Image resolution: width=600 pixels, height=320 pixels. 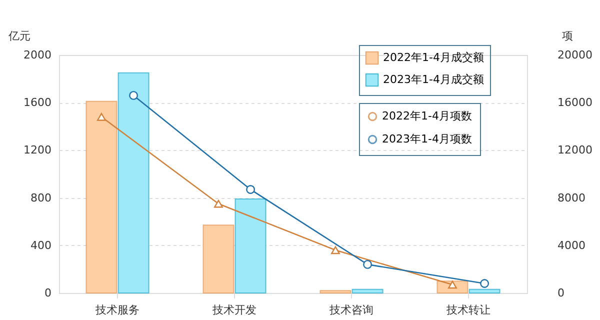 I want to click on y2-tick-label: 20000, so click(x=575, y=55).